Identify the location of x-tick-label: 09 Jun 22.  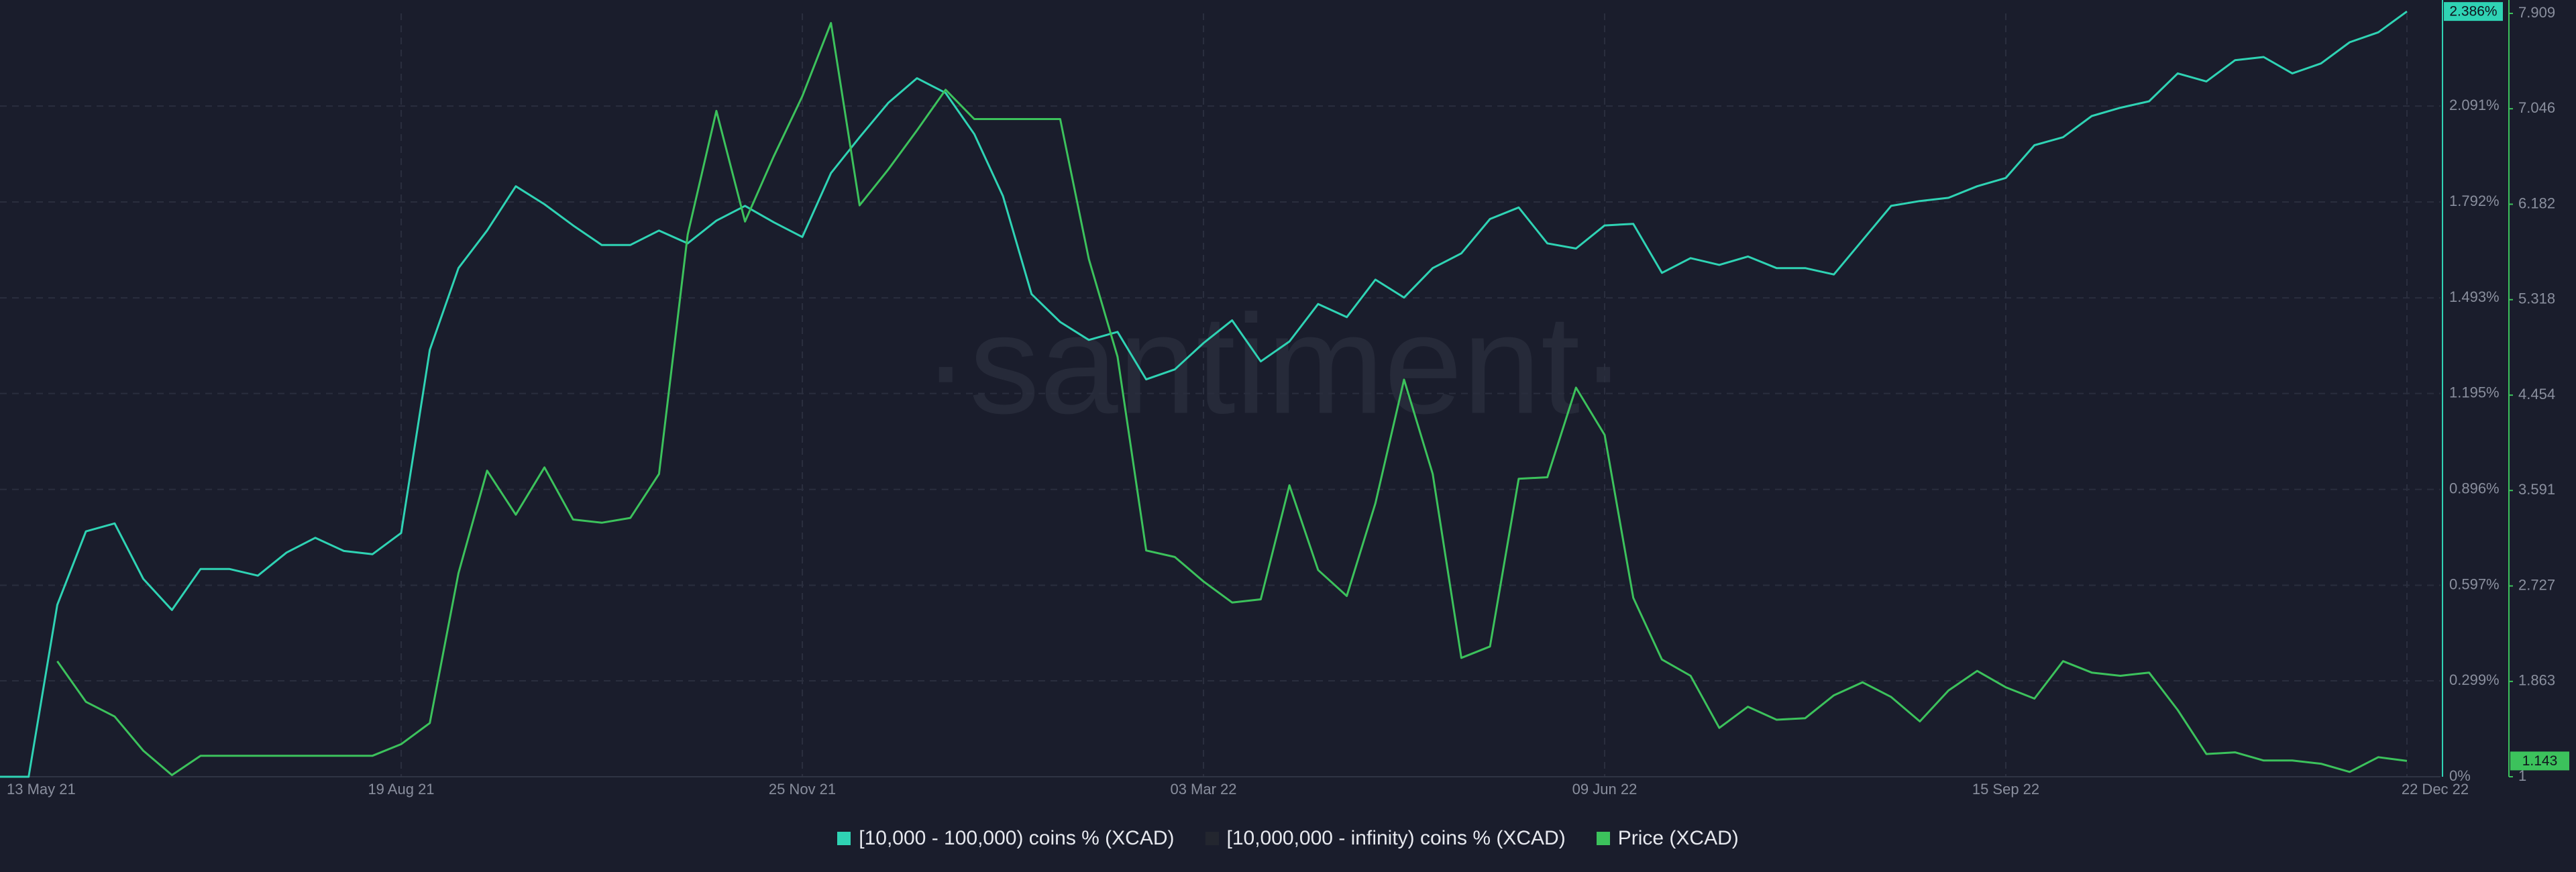
(1605, 790).